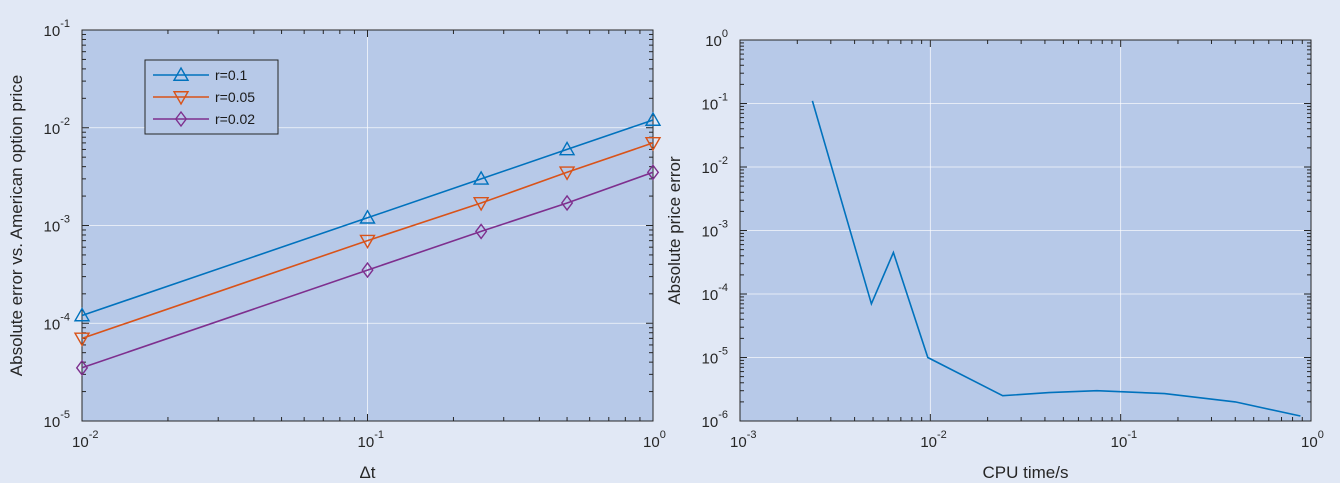 The image size is (1340, 483). What do you see at coordinates (674, 230) in the screenshot?
I see `y-axis-label: Absolute price error` at bounding box center [674, 230].